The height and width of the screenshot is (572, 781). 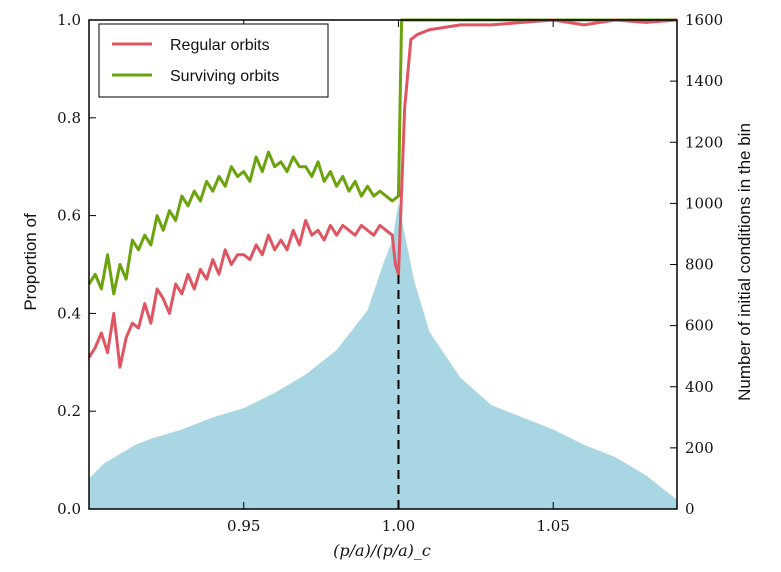 I want to click on y-left-tick-label: 0.6, so click(x=69, y=216).